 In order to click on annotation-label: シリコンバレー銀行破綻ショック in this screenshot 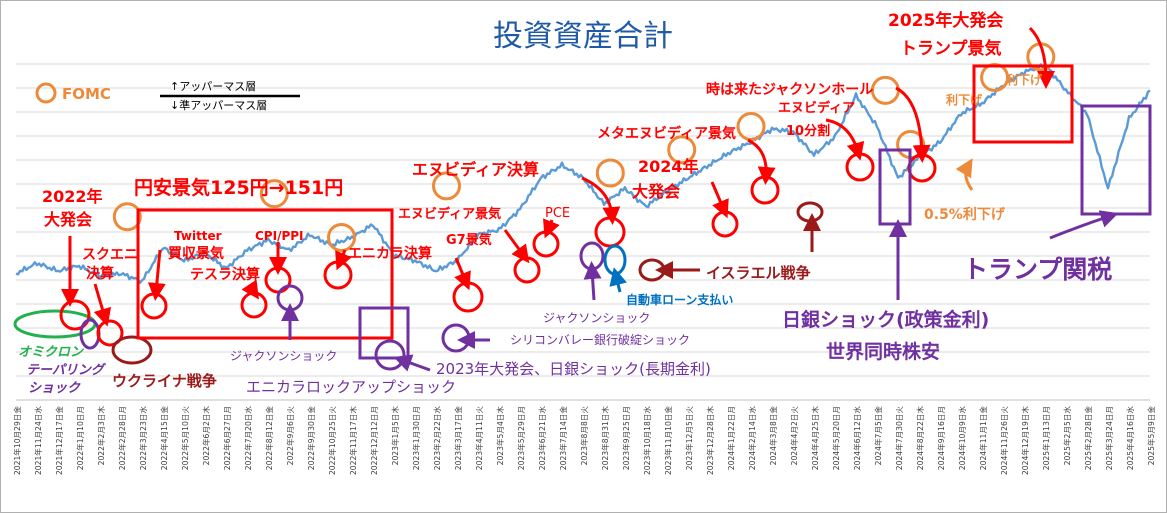, I will do `click(600, 339)`.